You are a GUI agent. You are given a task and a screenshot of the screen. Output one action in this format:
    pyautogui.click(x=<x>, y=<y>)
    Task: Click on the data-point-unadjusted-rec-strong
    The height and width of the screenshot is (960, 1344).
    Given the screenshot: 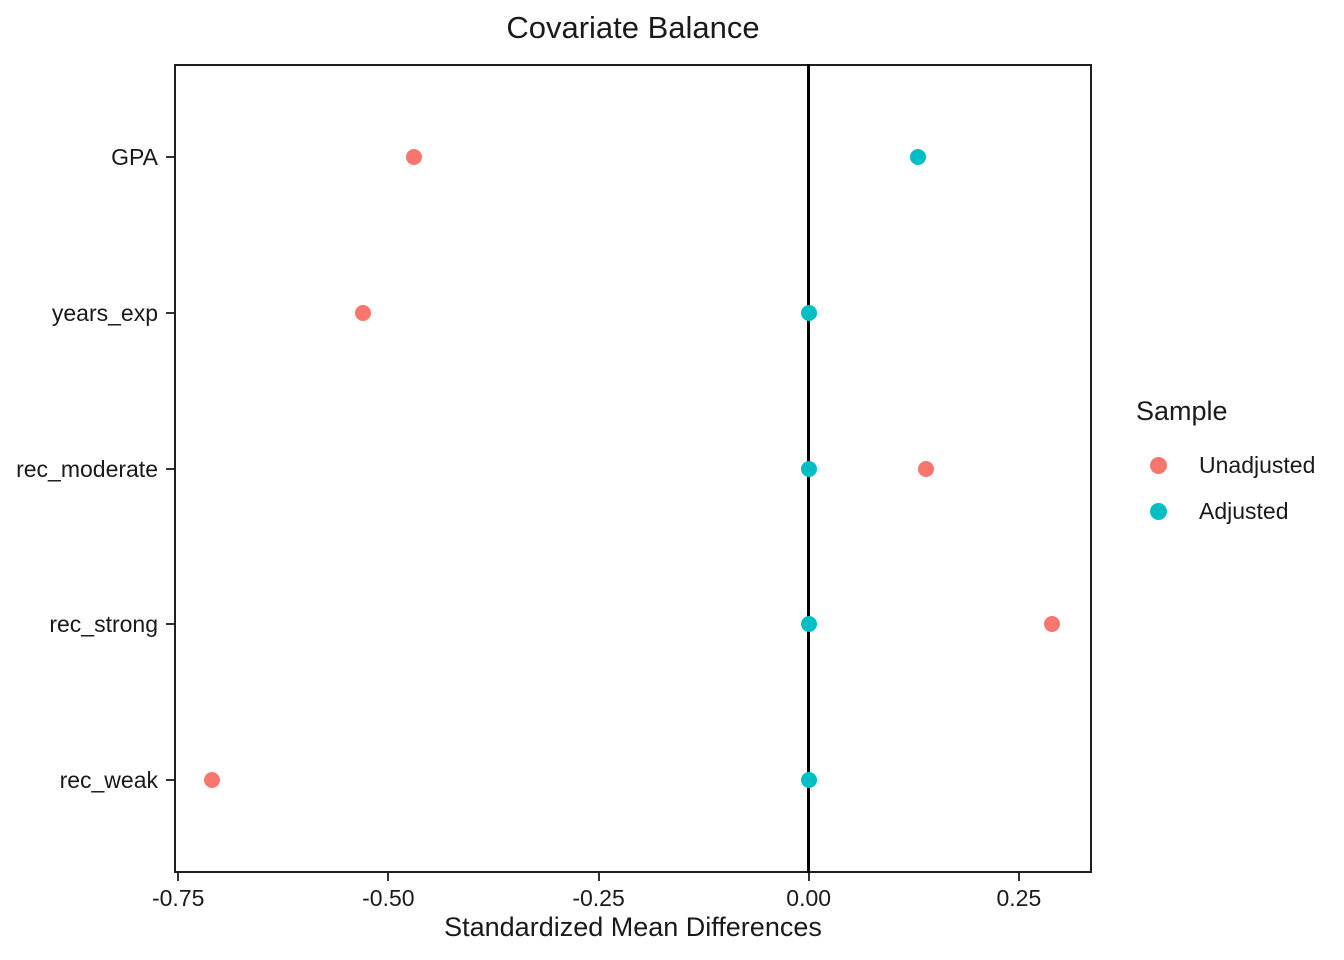 What is the action you would take?
    pyautogui.click(x=1052, y=624)
    